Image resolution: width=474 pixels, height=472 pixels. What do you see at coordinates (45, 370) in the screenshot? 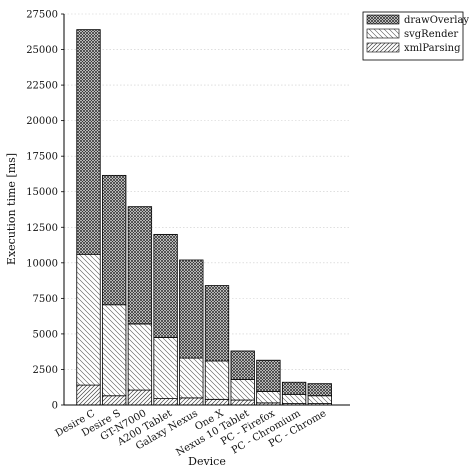
I see `y-tick-label: 2500` at bounding box center [45, 370].